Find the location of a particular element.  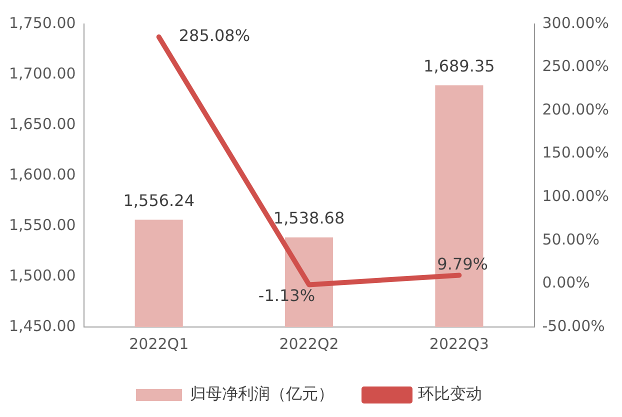

y2-tick-label: 200.00% is located at coordinates (576, 109).